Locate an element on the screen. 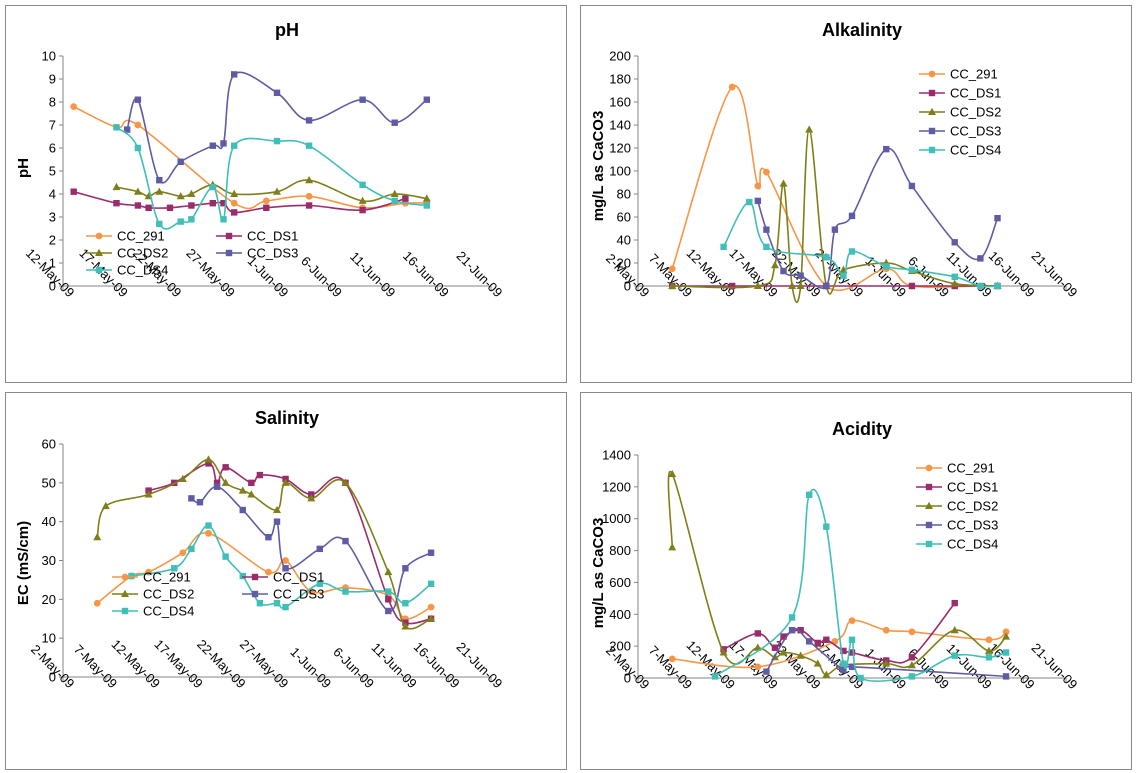 Image resolution: width=1136 pixels, height=773 pixels. y-tick-label: 8 is located at coordinates (52, 102).